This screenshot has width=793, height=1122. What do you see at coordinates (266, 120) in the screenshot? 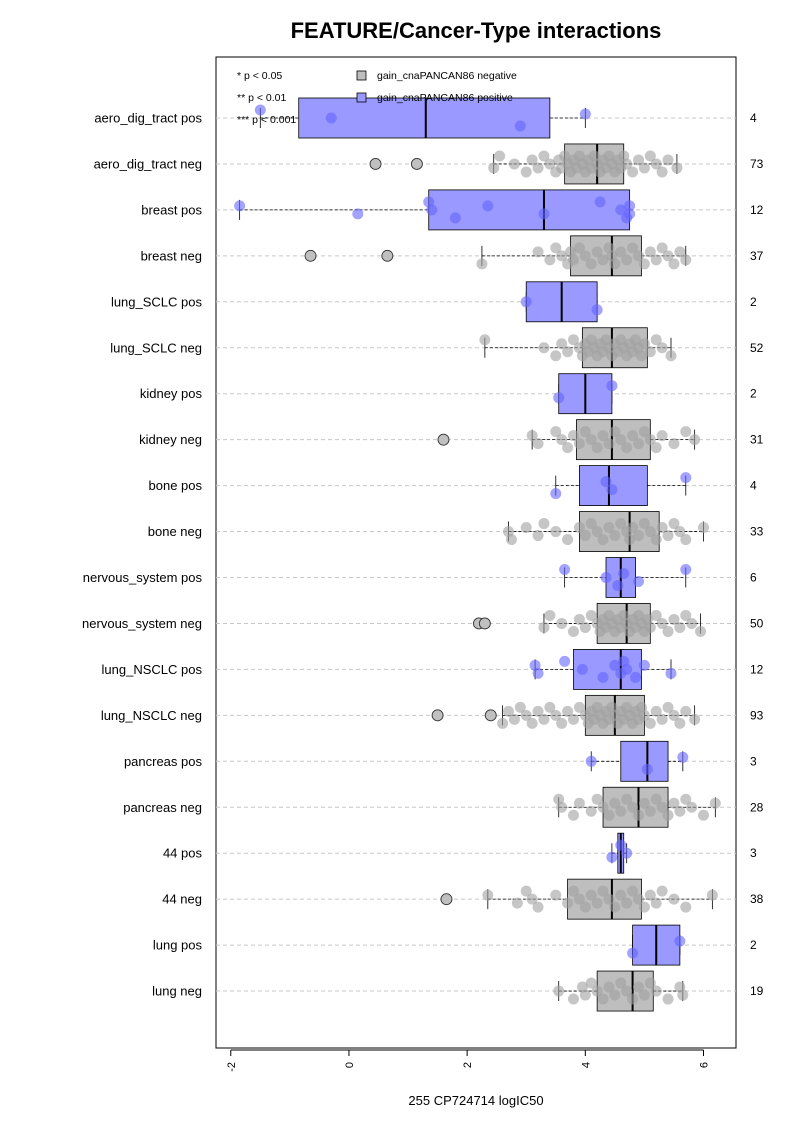
I see `significance-legend-3: *** p < 0.001` at bounding box center [266, 120].